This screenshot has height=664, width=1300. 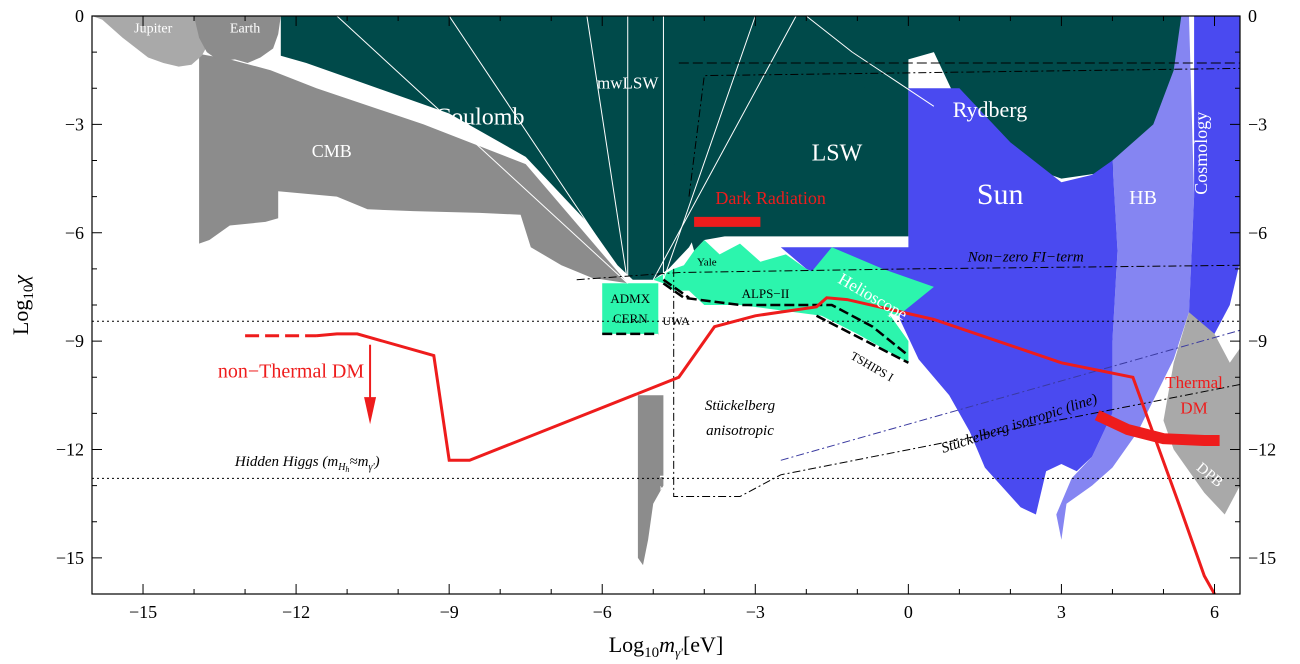 What do you see at coordinates (1194, 382) in the screenshot?
I see `label-thermal1: Thermal` at bounding box center [1194, 382].